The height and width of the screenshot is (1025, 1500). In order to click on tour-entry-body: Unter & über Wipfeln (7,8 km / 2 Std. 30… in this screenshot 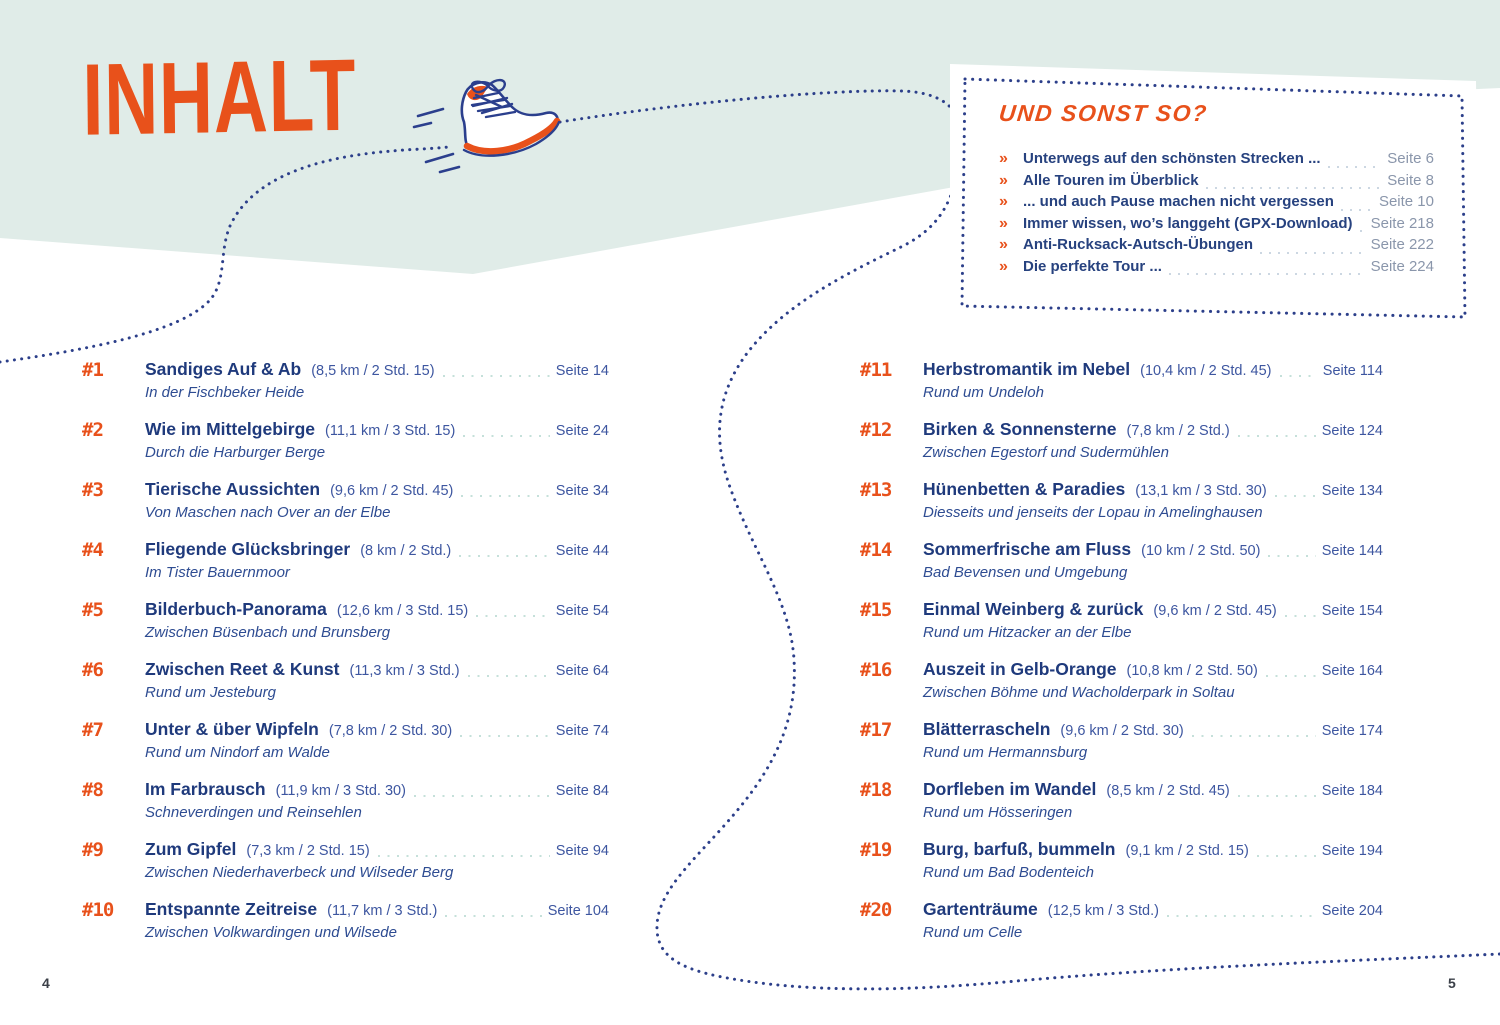, I will do `click(377, 748)`.